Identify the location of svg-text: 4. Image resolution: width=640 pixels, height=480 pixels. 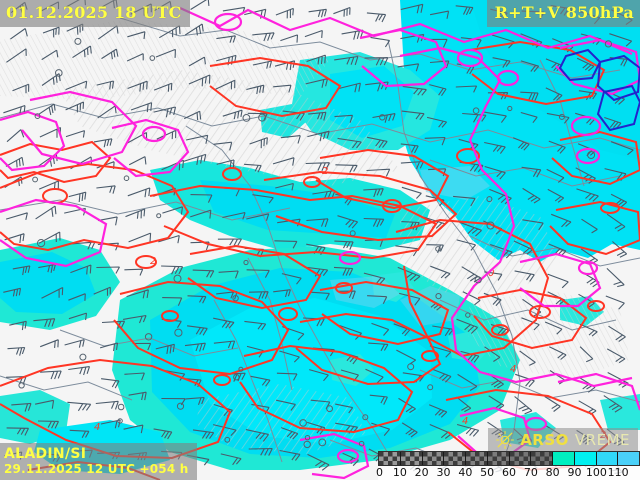
(97, 427).